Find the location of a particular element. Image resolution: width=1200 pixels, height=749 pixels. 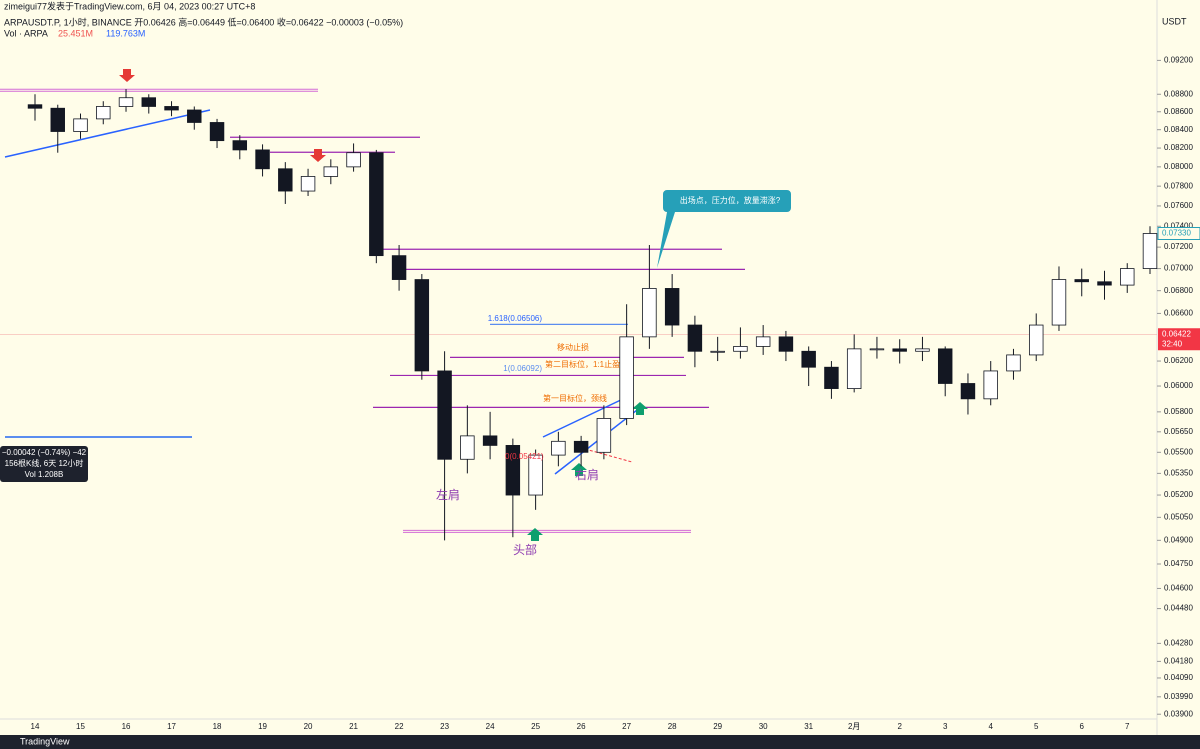

y-tick-label: 0.08000 is located at coordinates (1178, 166).